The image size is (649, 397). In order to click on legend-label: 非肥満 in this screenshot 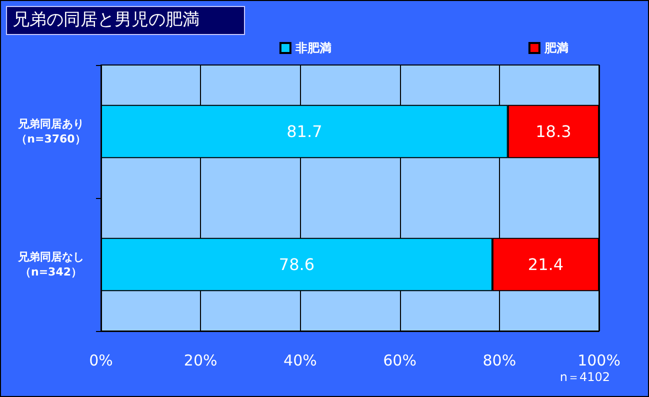, I will do `click(313, 48)`.